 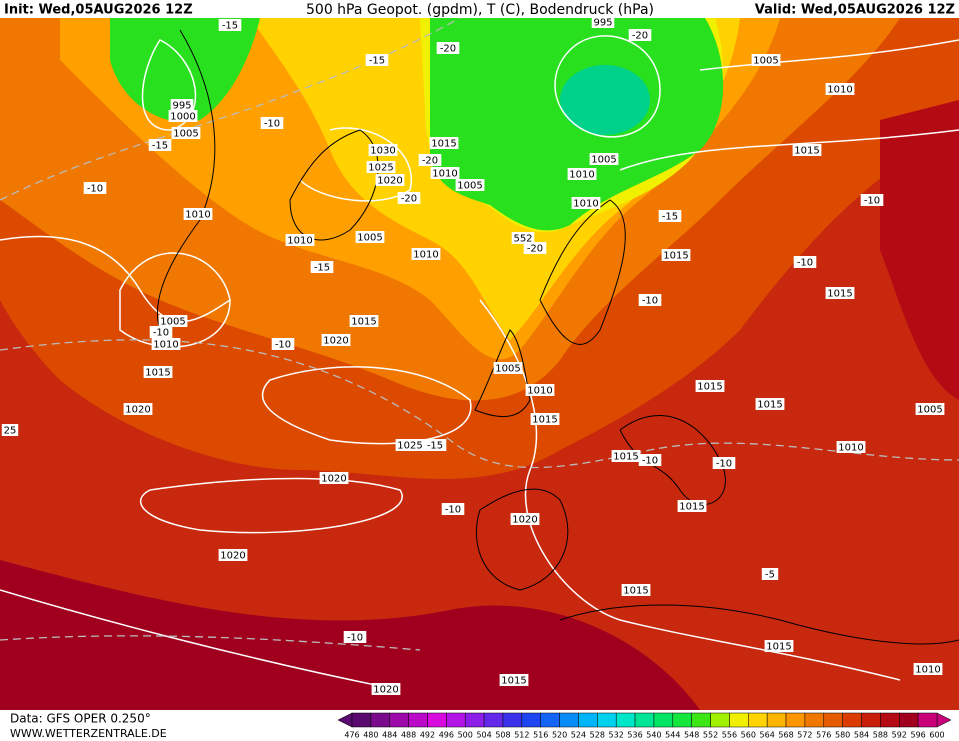 I want to click on colorbar-label: 556, so click(x=729, y=735).